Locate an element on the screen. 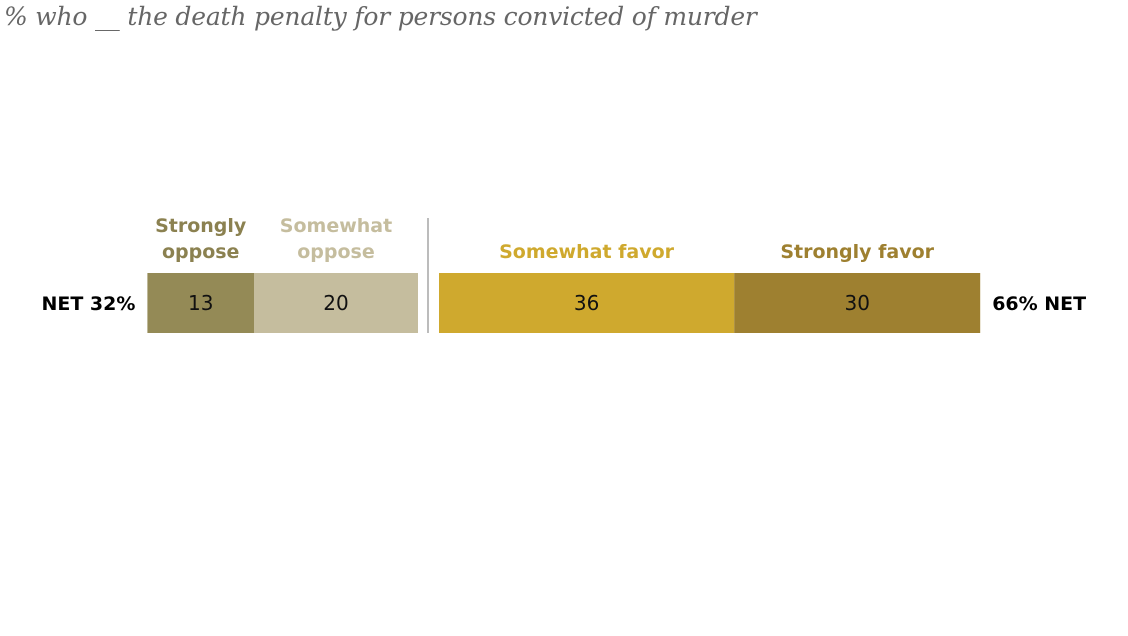  legend-somewhat-oppose-line1: Somewhat is located at coordinates (336, 226).